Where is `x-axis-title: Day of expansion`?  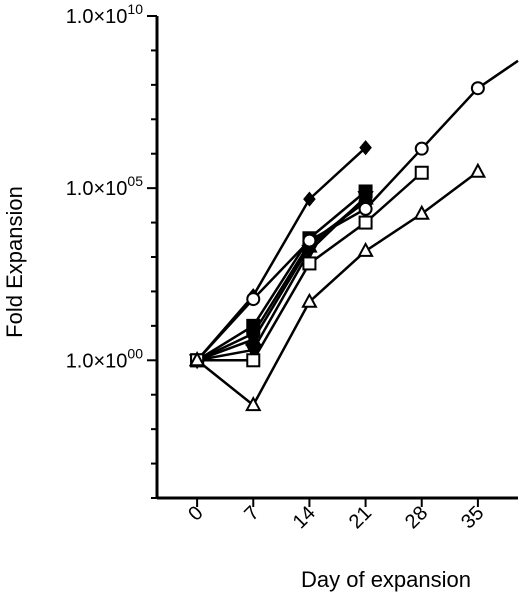 x-axis-title: Day of expansion is located at coordinates (386, 579).